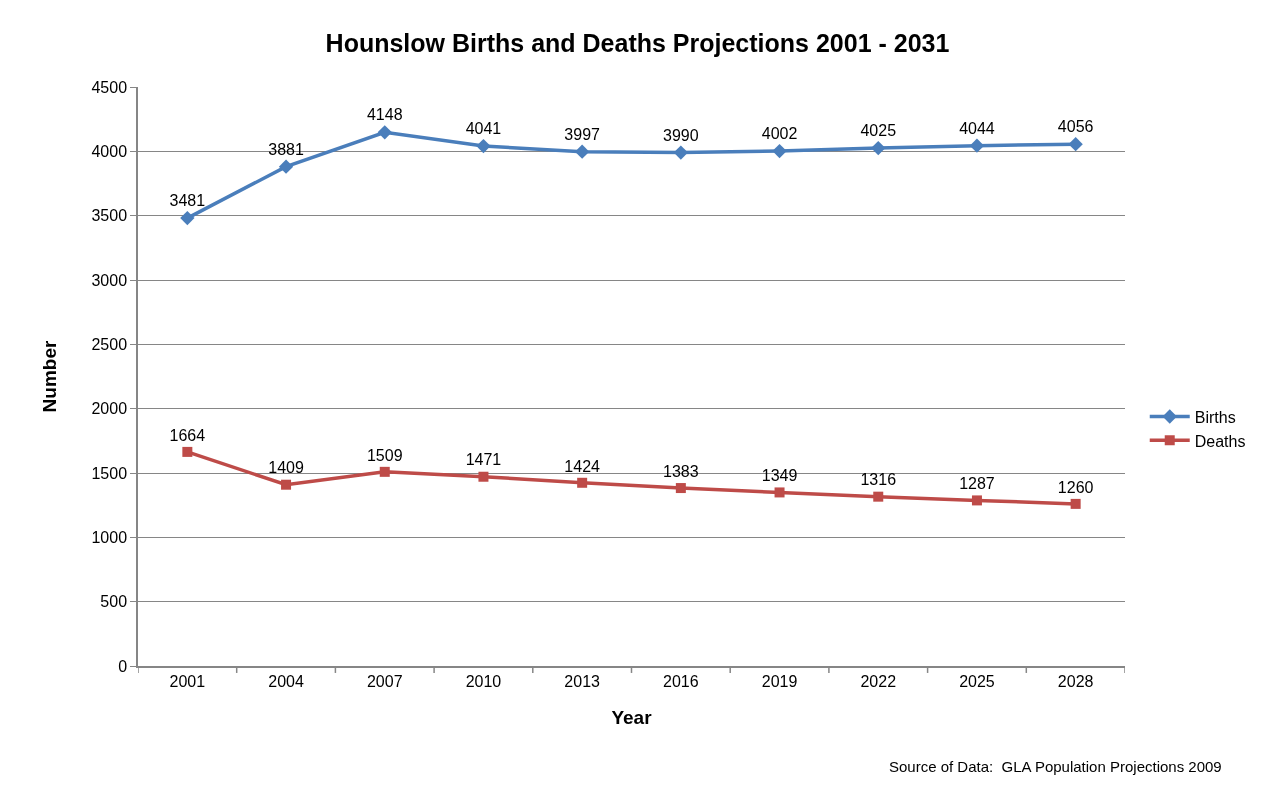 This screenshot has height=791, width=1275. Describe the element at coordinates (1215, 417) in the screenshot. I see `legend-label: Births` at that location.